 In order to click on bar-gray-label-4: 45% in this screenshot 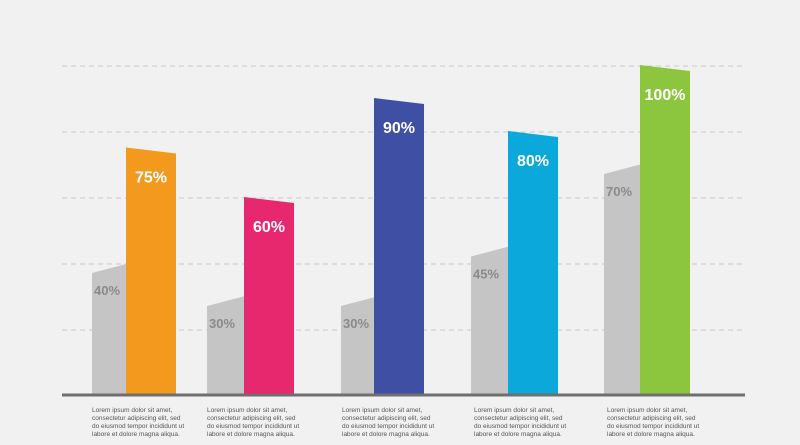, I will do `click(486, 274)`.